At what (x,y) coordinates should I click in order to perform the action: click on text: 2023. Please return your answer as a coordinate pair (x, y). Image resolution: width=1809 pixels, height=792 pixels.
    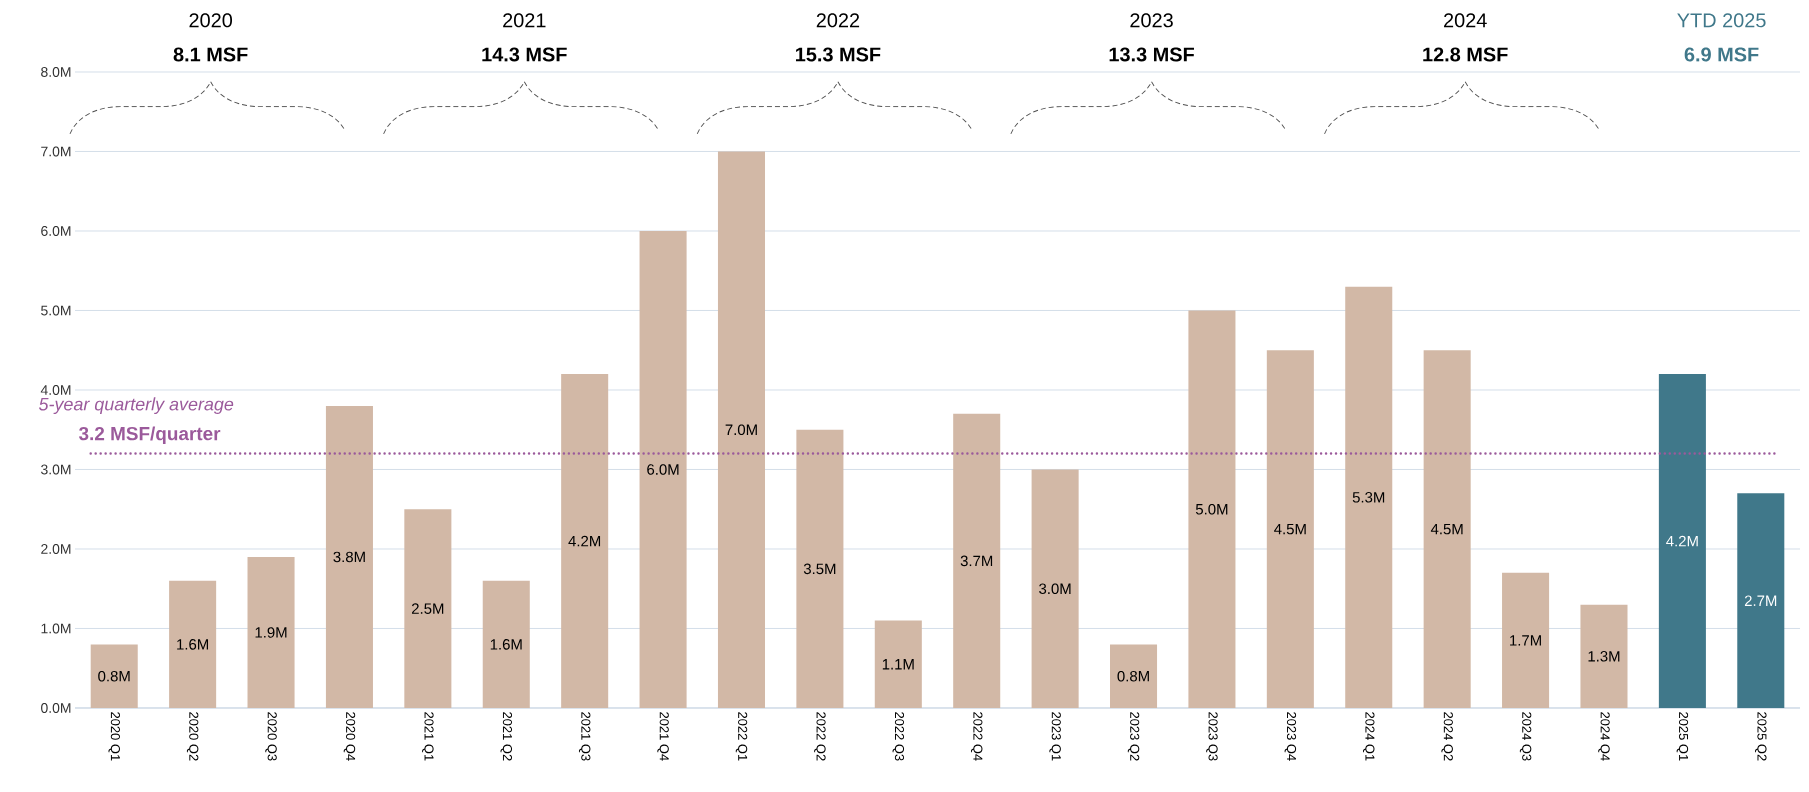
    Looking at the image, I should click on (1151, 20).